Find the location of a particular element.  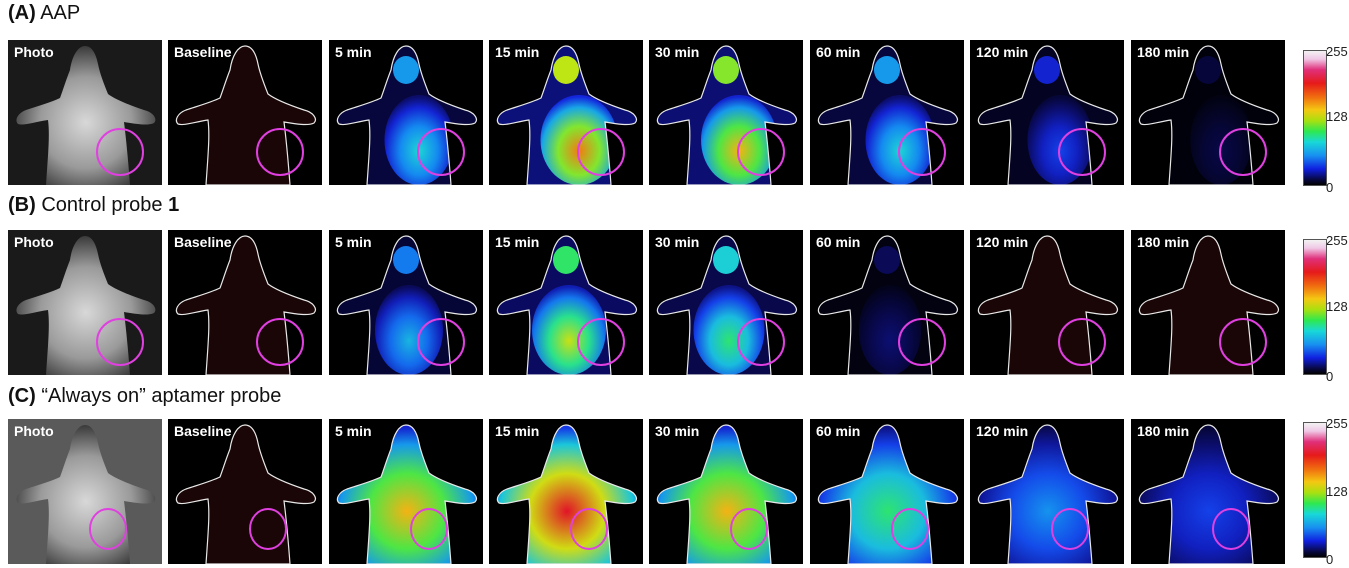

panel-c-5: 60 min is located at coordinates (887, 491).